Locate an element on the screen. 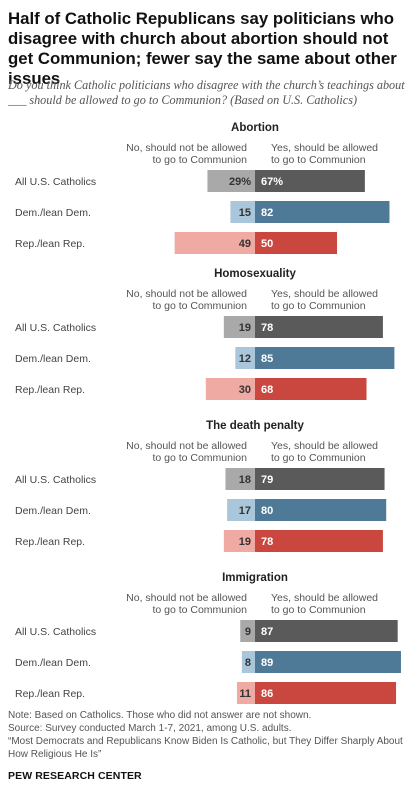 Image resolution: width=420 pixels, height=798 pixels. panel-title: Immigration is located at coordinates (255, 578).